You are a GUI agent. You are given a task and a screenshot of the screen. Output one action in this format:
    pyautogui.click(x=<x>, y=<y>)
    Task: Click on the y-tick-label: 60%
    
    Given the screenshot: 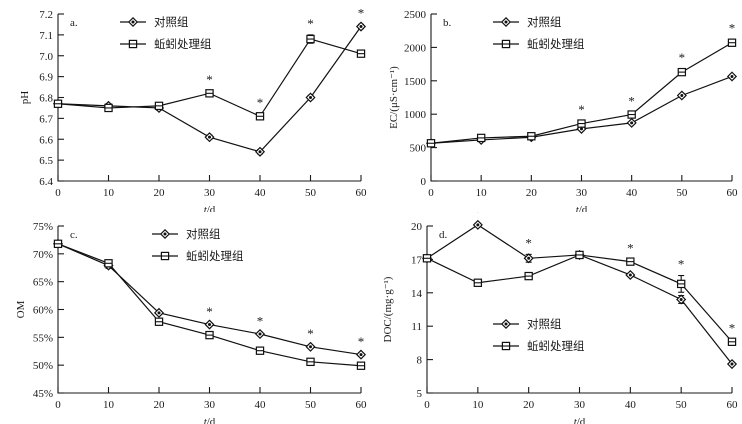 What is the action you would take?
    pyautogui.click(x=43, y=311)
    